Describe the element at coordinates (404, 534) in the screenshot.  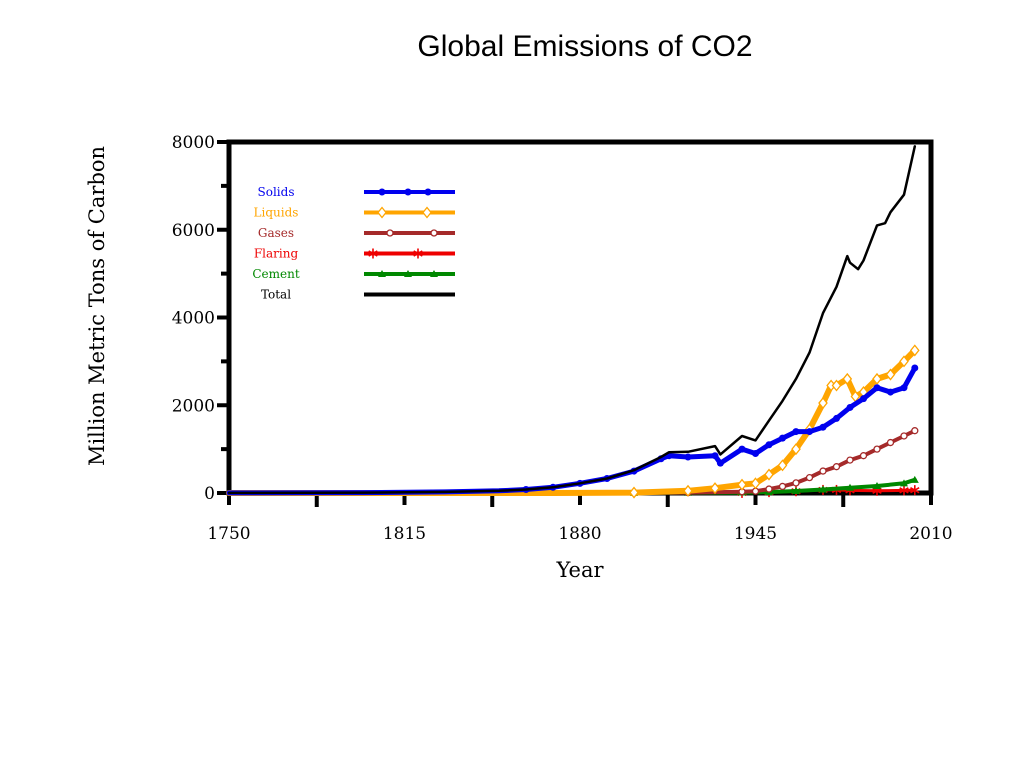
I see `x-tick-label-1815: 1815` at that location.